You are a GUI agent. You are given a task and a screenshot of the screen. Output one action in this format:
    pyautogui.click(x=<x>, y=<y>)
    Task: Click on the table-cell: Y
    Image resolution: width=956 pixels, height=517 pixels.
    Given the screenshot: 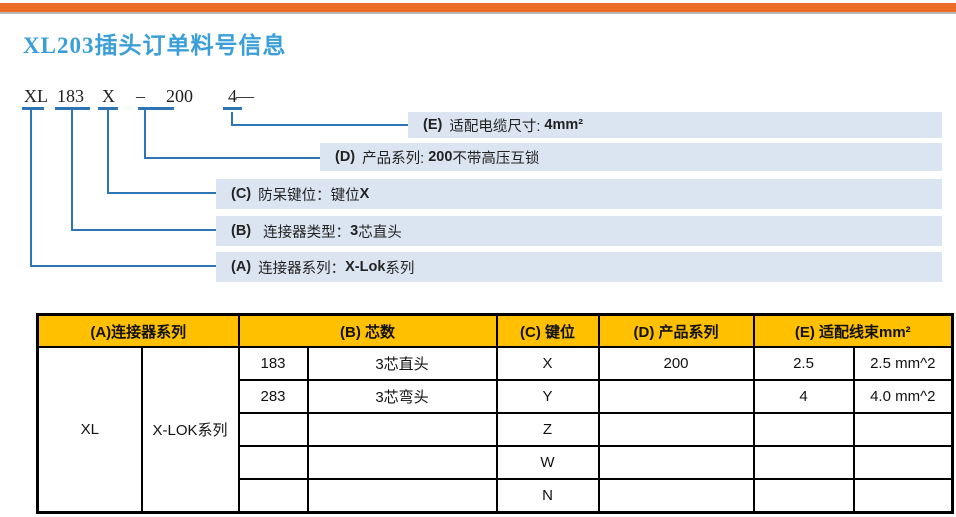 What is the action you would take?
    pyautogui.click(x=547, y=396)
    